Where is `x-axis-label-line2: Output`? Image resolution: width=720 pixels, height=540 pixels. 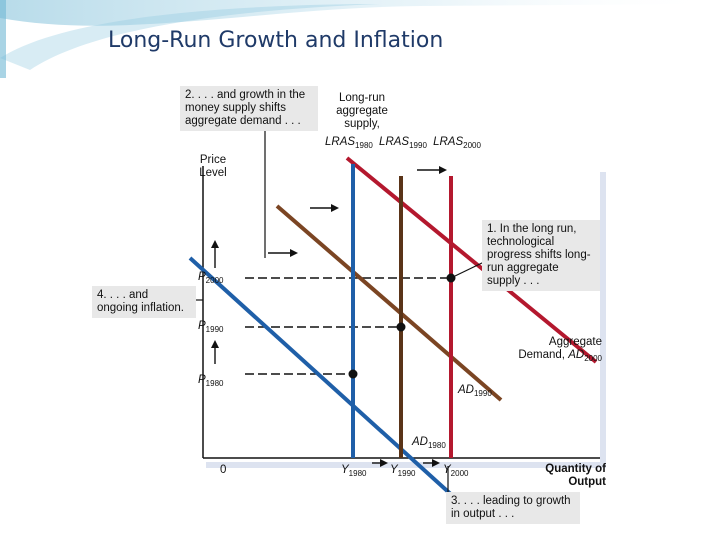
x-axis-label-line2: Output is located at coordinates (587, 482).